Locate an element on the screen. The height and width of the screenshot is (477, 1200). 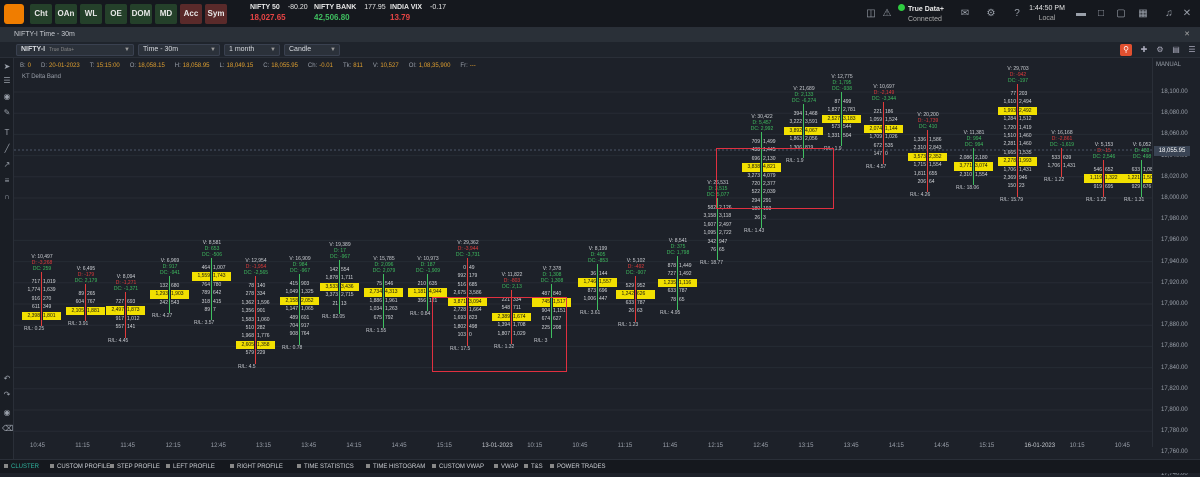
ask-volume: 1,012 is located at coordinates (133, 318).